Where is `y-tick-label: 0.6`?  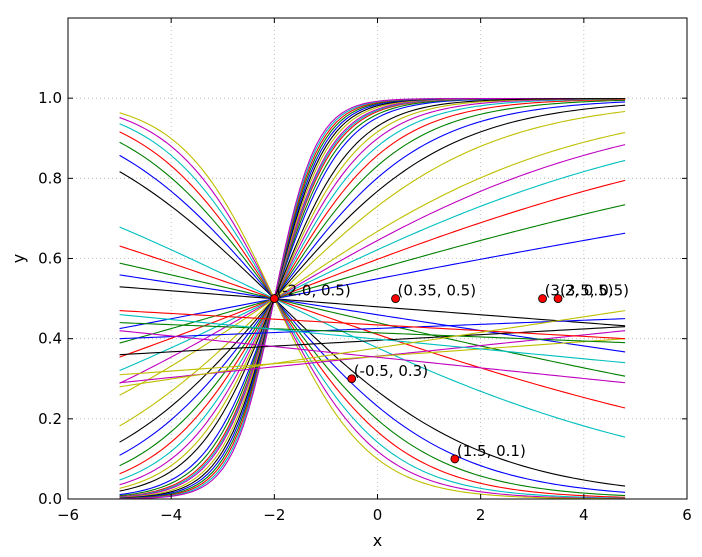 y-tick-label: 0.6 is located at coordinates (50, 259).